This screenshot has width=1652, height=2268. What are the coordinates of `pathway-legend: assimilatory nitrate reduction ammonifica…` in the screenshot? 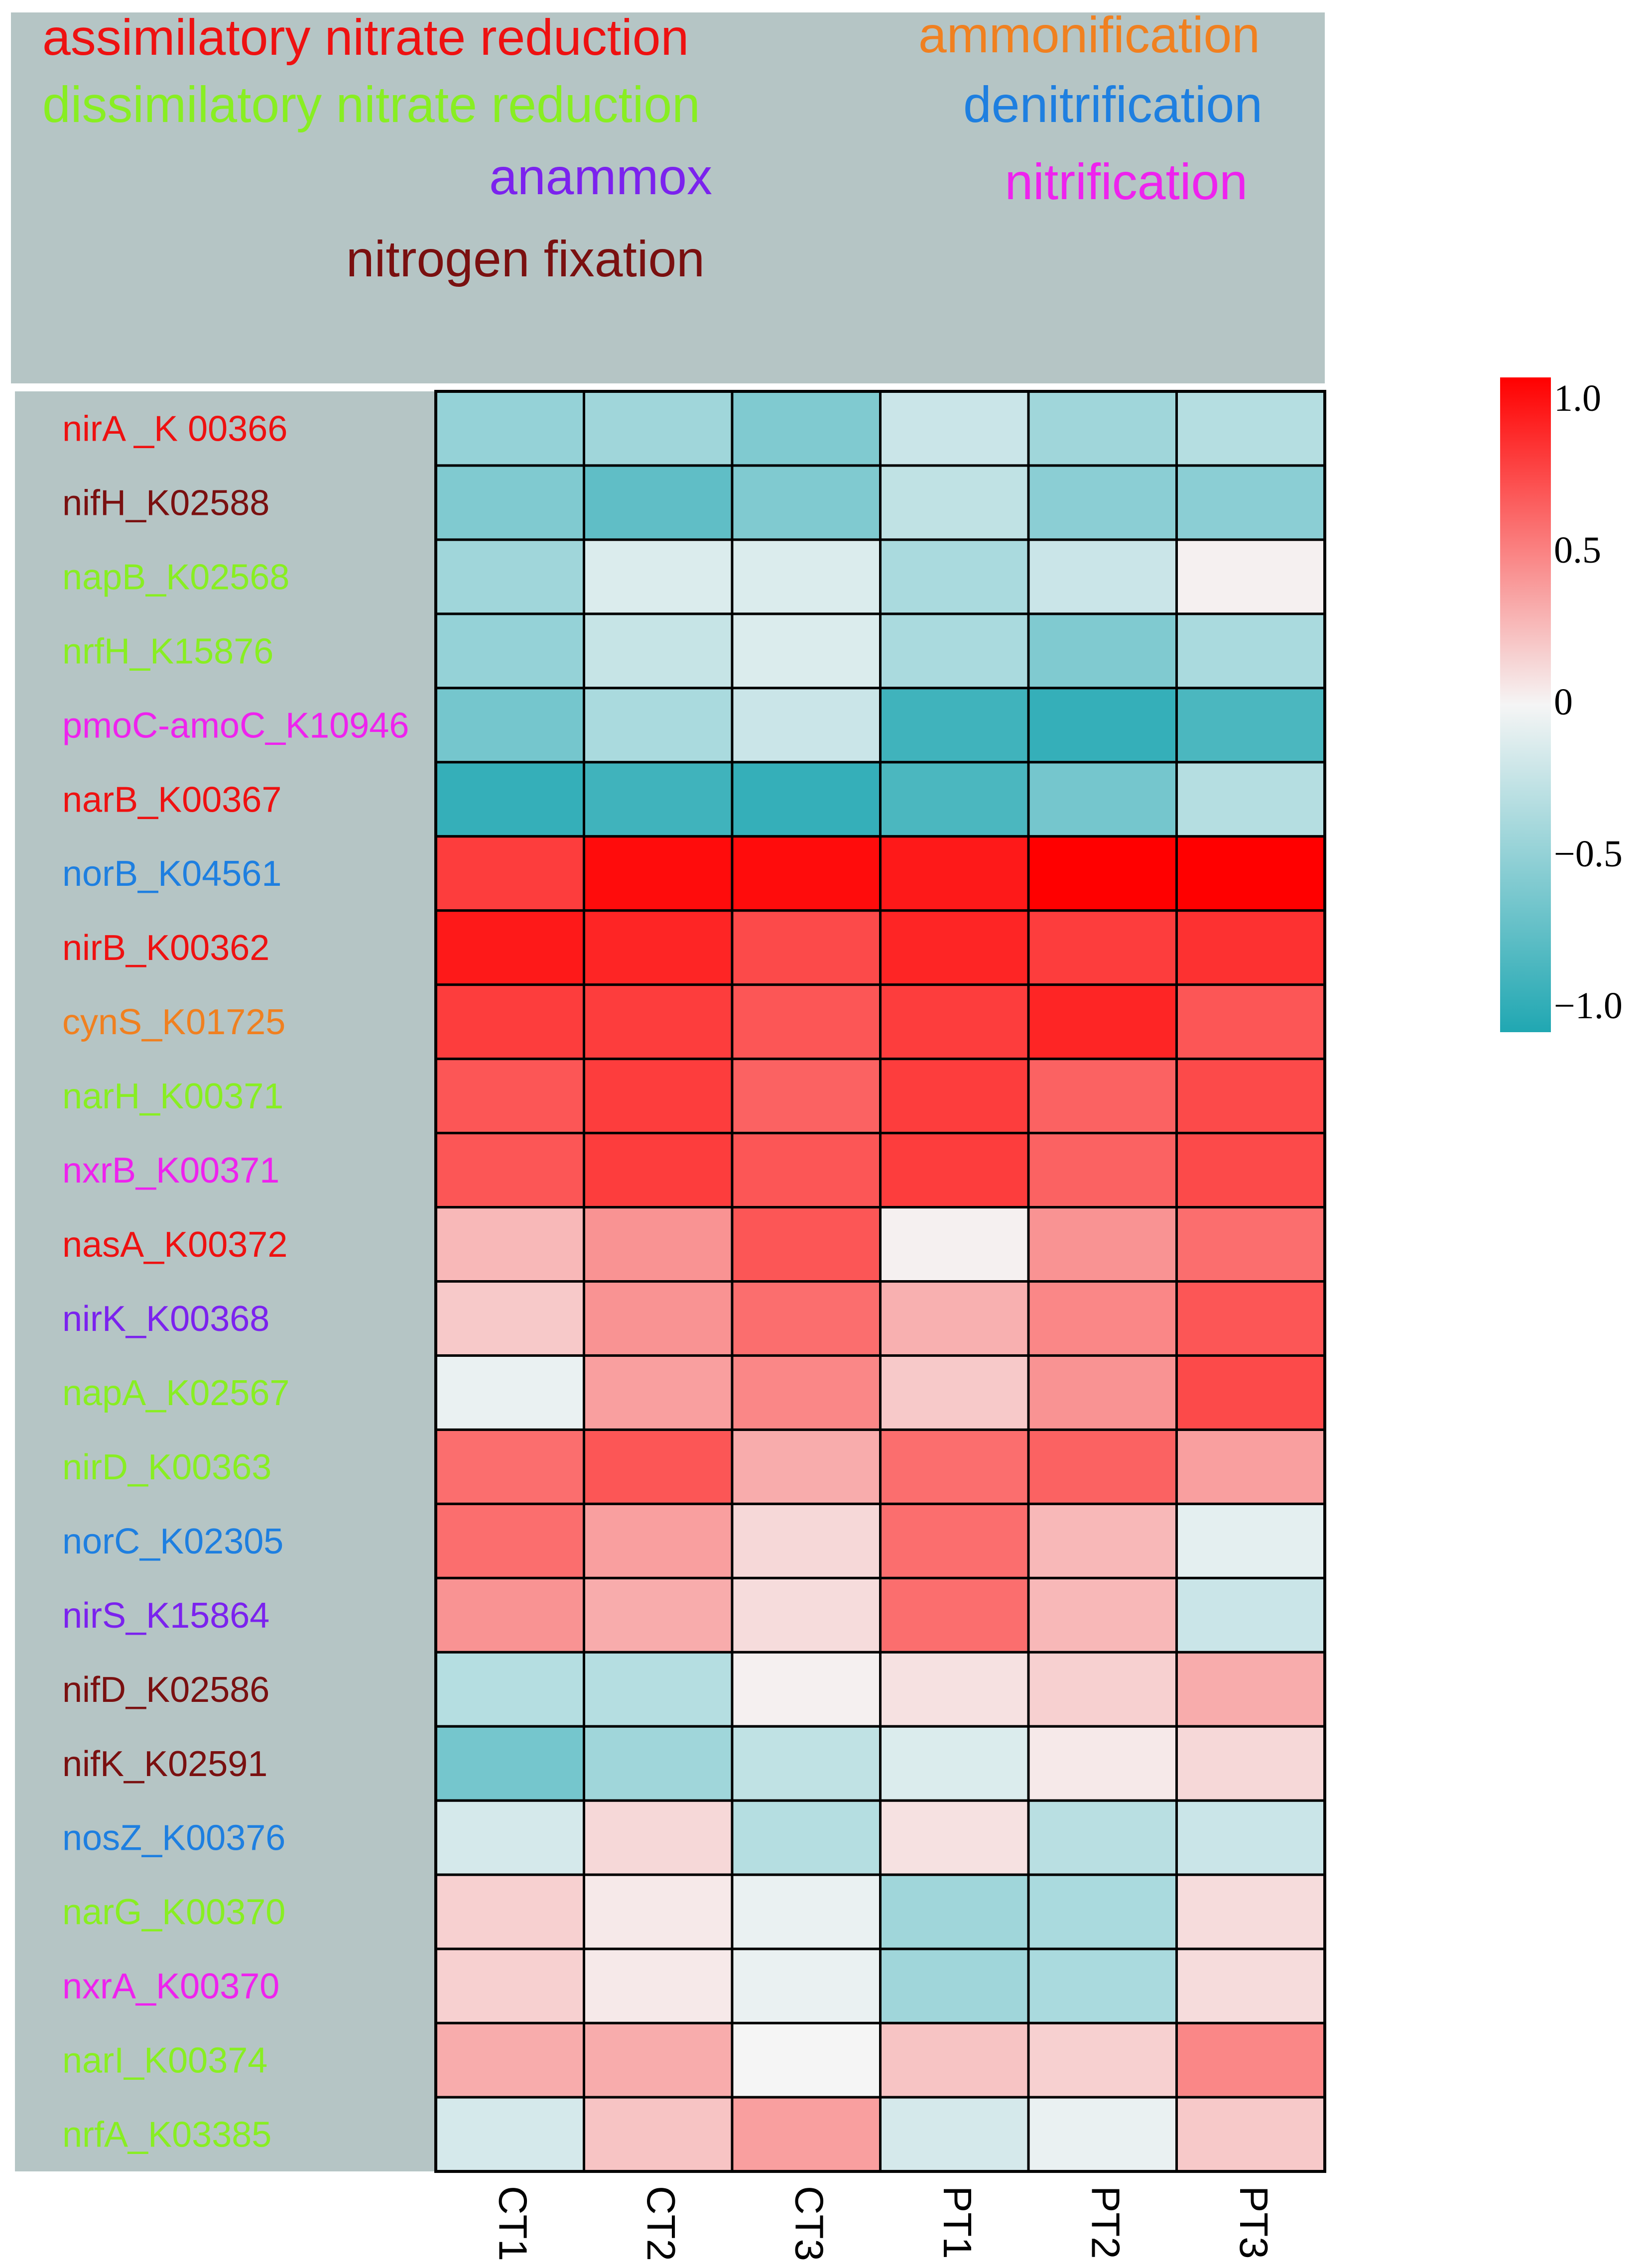 It's located at (653, 146).